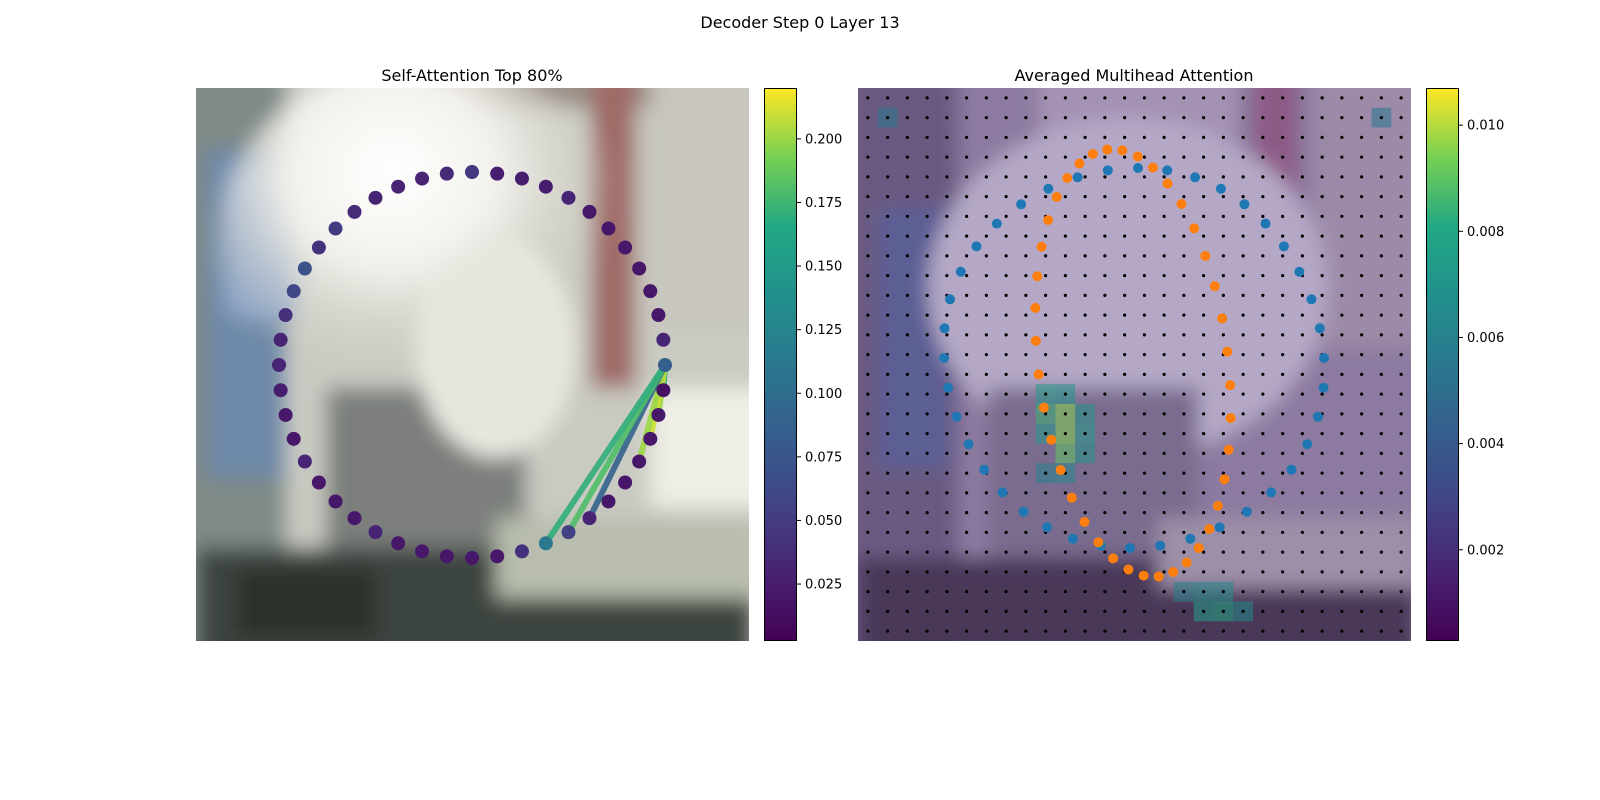 This screenshot has width=1600, height=800. What do you see at coordinates (1485, 232) in the screenshot?
I see `colorbar-tick-label: 0.008` at bounding box center [1485, 232].